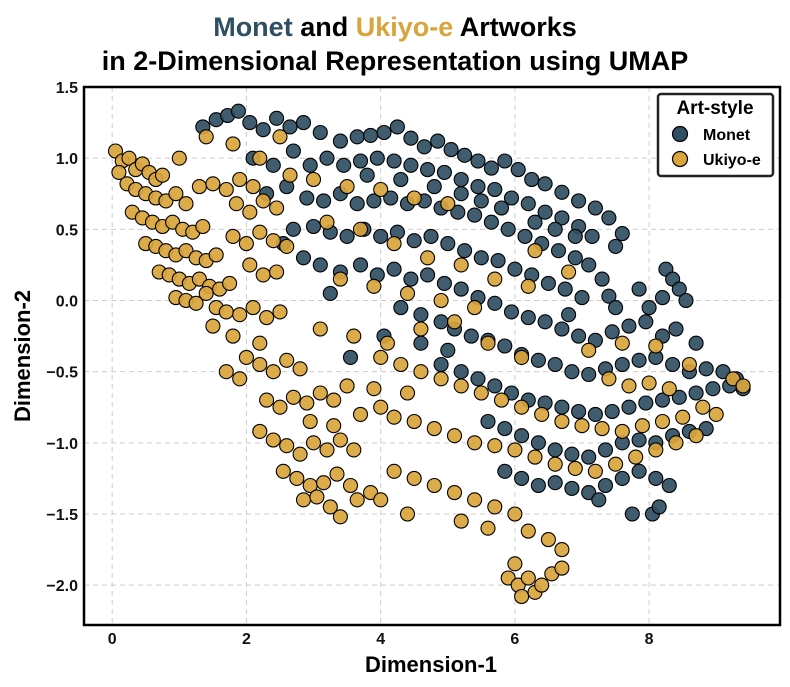  Describe the element at coordinates (680, 159) in the screenshot. I see `legend-marker-ukiyoe` at that location.